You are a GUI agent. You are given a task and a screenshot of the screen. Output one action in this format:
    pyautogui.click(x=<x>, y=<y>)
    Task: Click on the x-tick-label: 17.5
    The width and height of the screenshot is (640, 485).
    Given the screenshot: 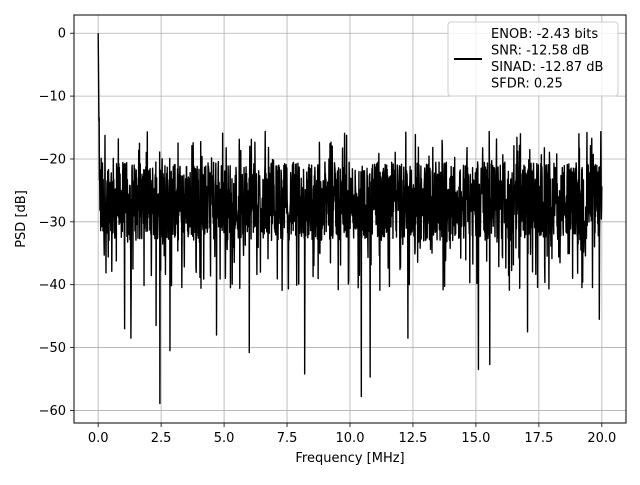 What is the action you would take?
    pyautogui.click(x=538, y=438)
    